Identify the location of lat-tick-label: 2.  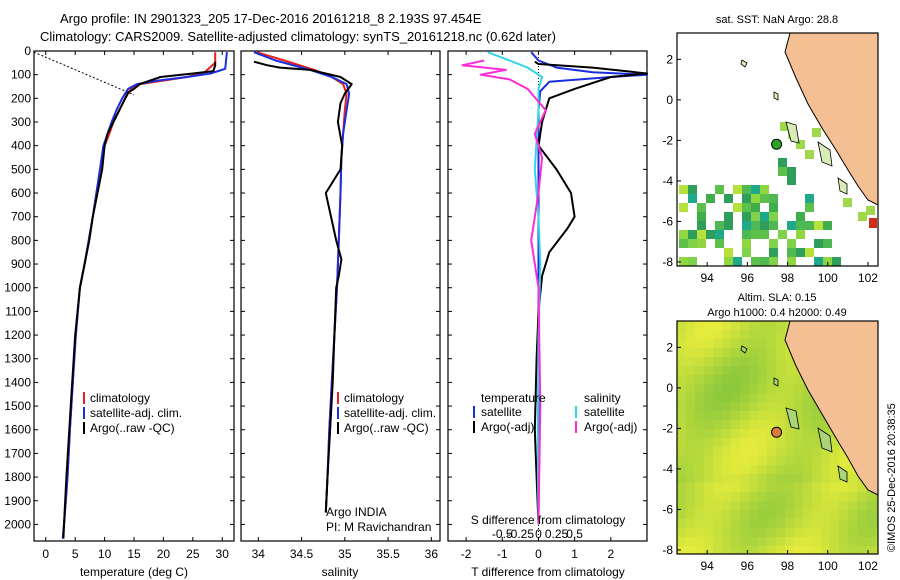
(669, 59).